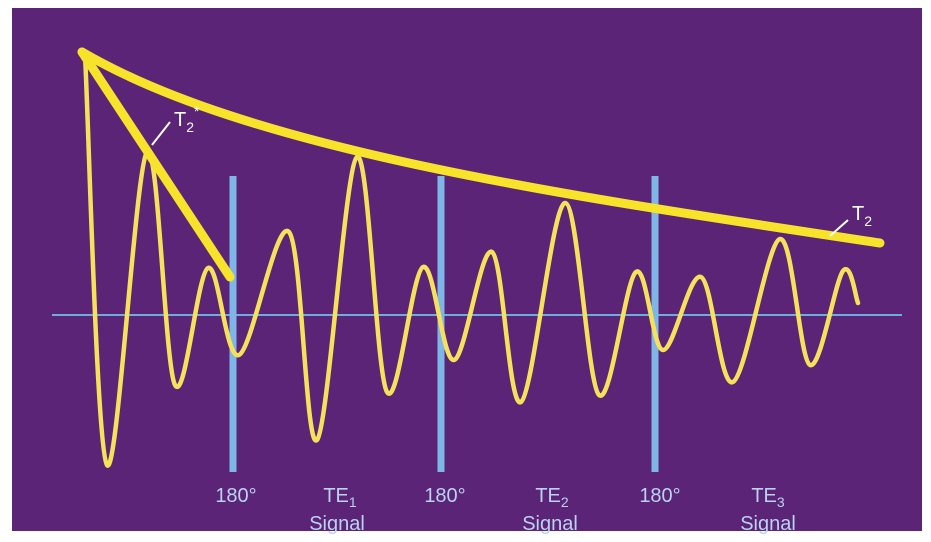  I want to click on te1-label: TE1, so click(340, 497).